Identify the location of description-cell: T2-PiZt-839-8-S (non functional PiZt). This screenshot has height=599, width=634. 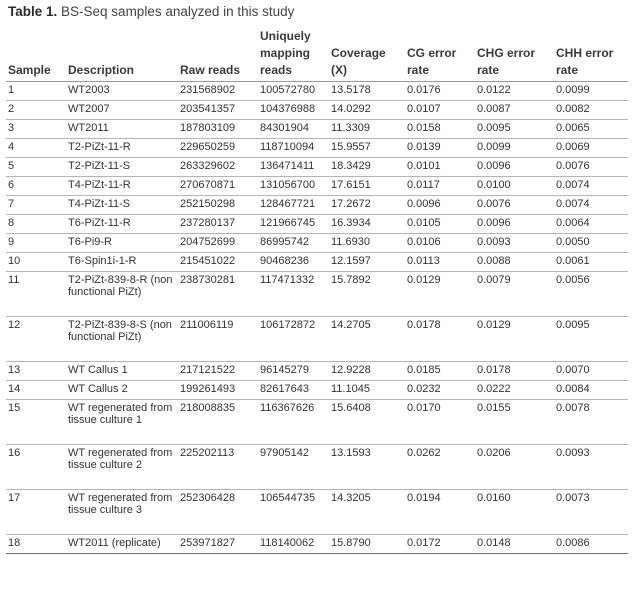
(122, 339).